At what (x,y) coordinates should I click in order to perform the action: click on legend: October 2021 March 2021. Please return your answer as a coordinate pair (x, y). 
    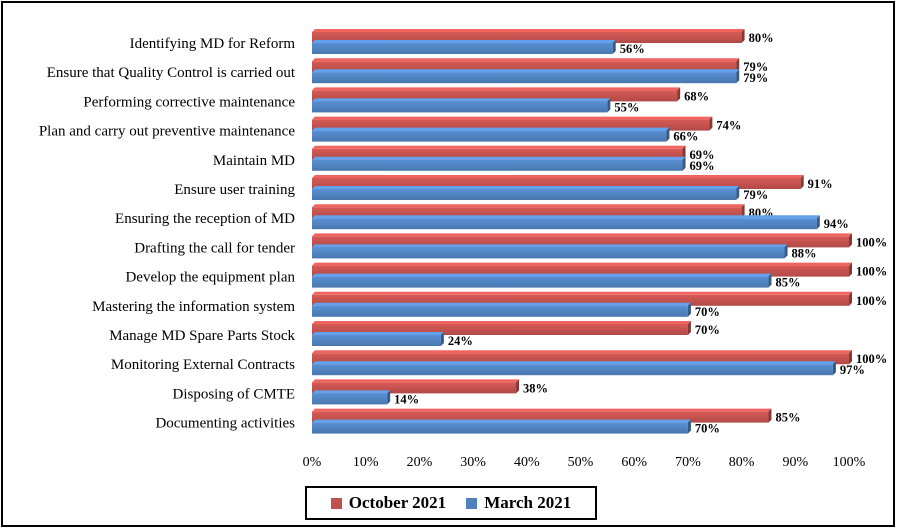
    Looking at the image, I should click on (451, 503).